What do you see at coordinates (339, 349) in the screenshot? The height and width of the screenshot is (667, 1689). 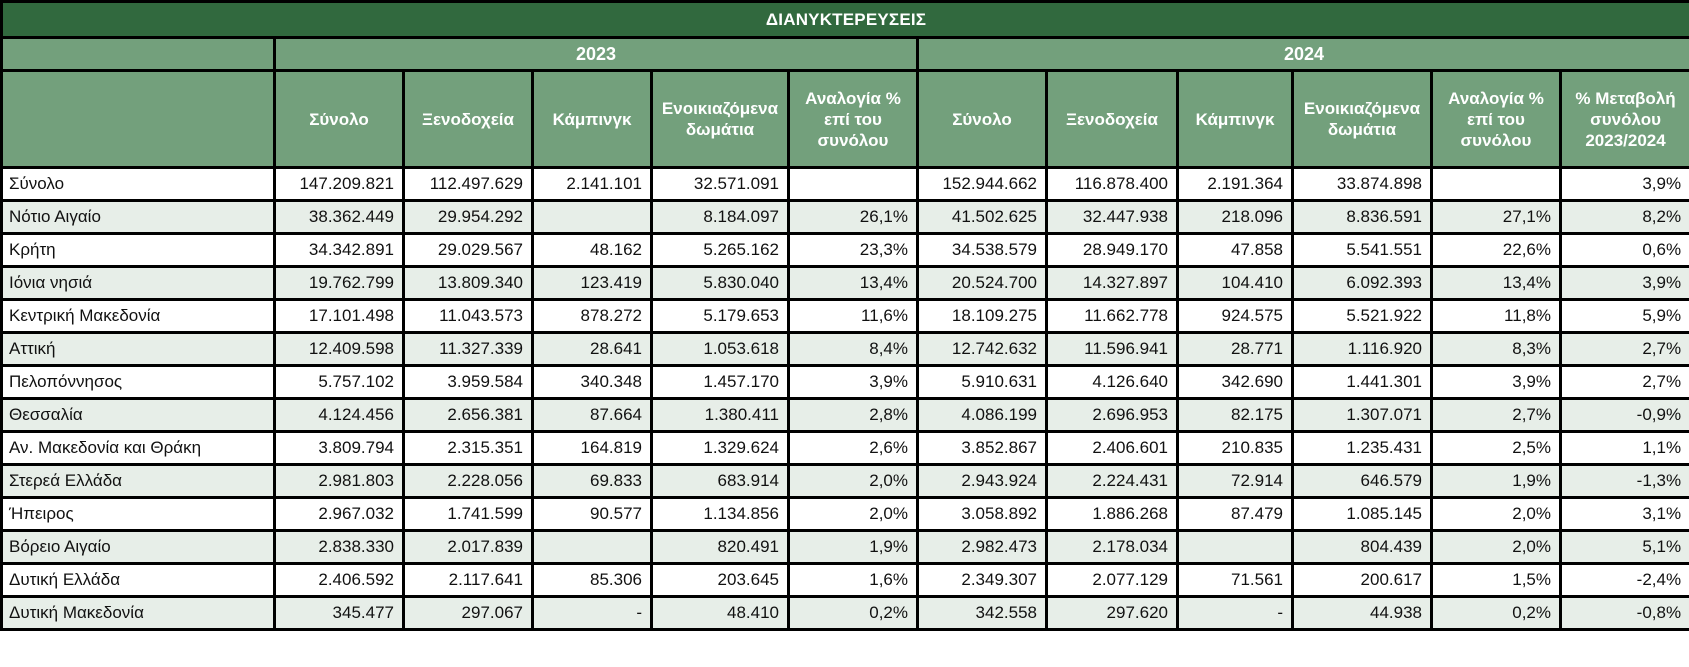 I see `cell-total-2023: 12.409.598` at bounding box center [339, 349].